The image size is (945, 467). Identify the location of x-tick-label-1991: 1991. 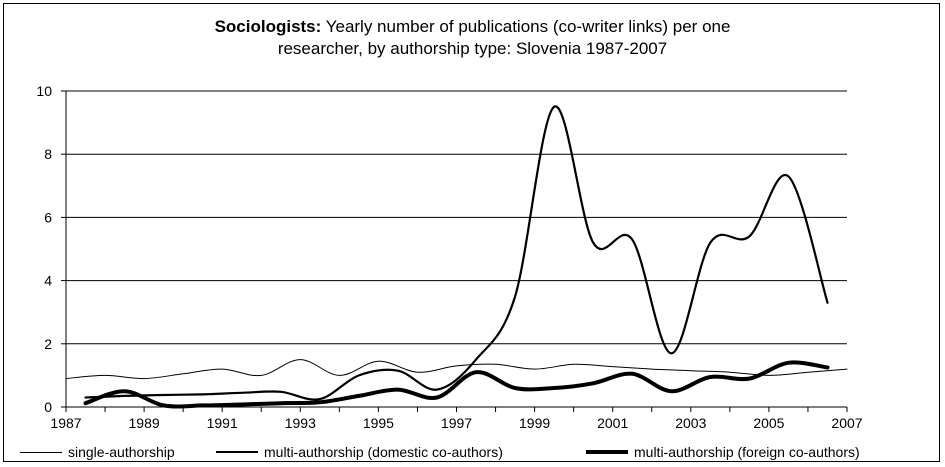
(222, 423).